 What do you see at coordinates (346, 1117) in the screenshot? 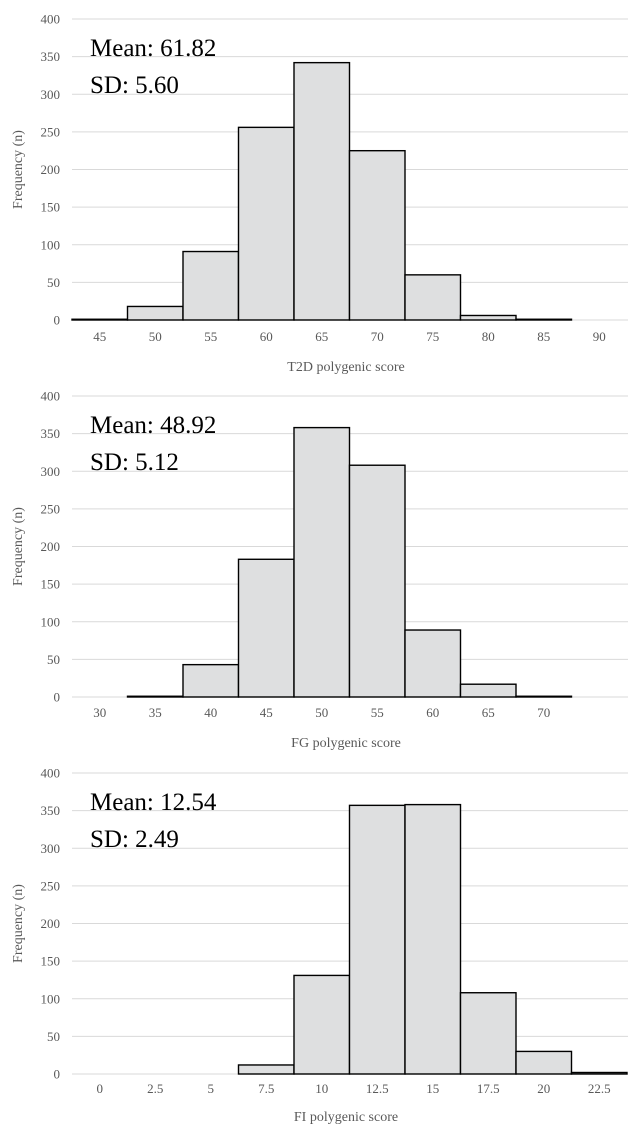
I see `x-axis-title: FI polygenic score` at bounding box center [346, 1117].